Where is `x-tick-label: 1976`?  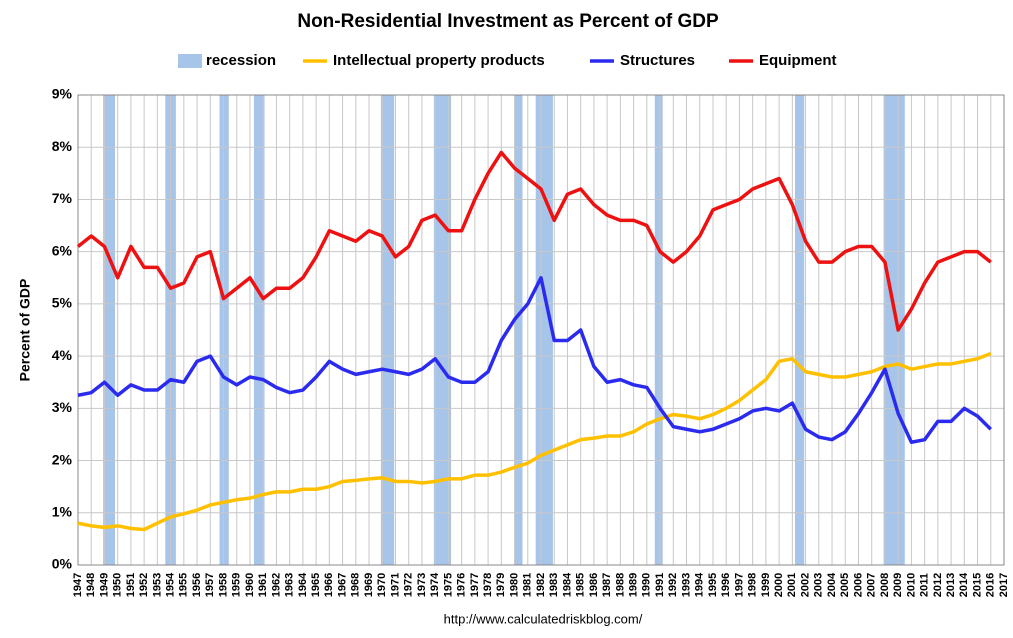 x-tick-label: 1976 is located at coordinates (462, 585).